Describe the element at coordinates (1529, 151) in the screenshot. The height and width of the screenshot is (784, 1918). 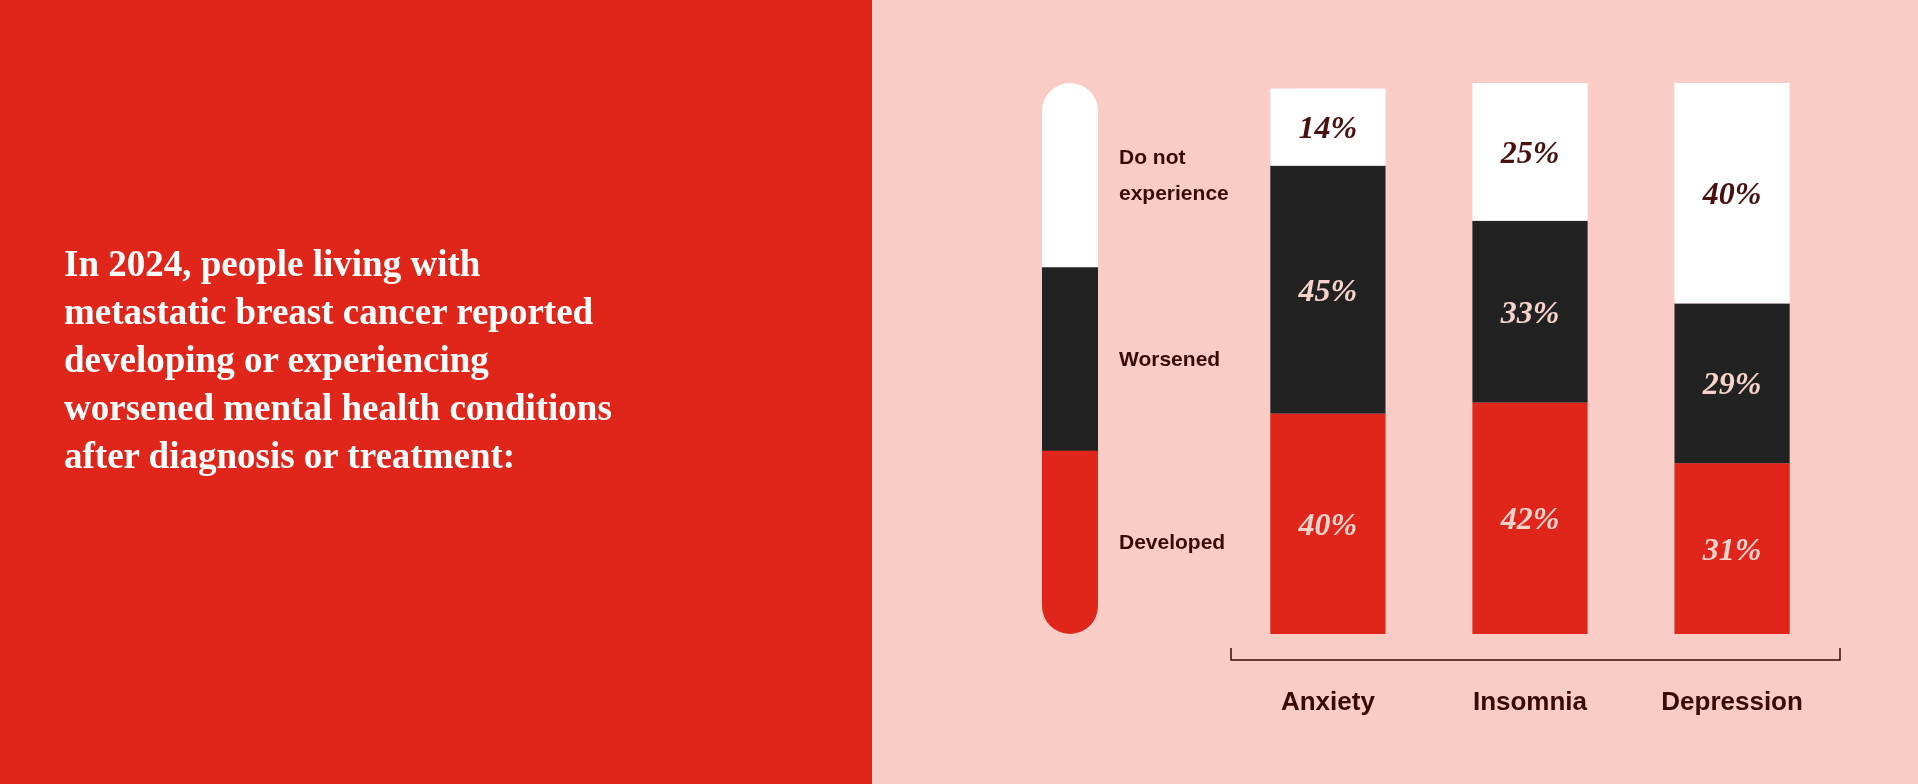
I see `data-label: 25%` at that location.